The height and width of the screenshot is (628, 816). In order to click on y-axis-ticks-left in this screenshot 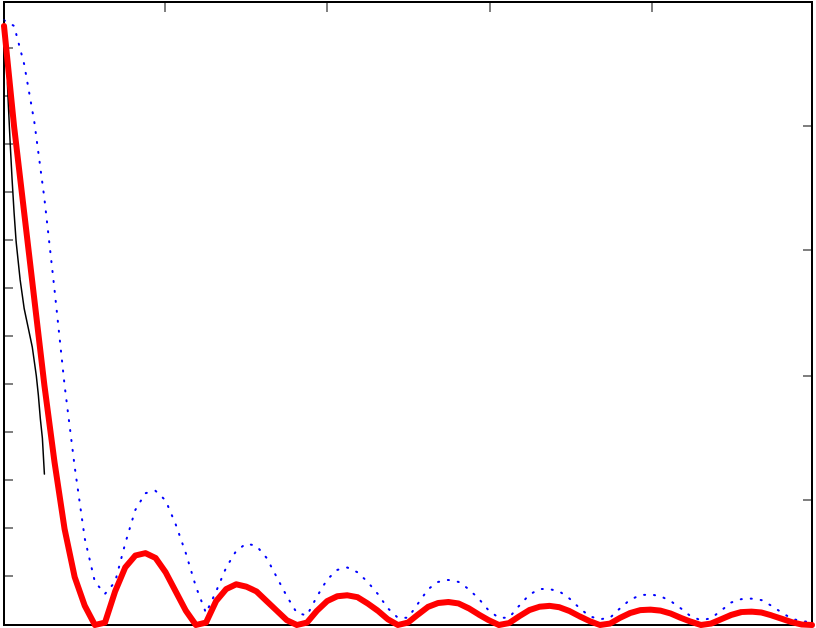, I will do `click(8, 312)`.